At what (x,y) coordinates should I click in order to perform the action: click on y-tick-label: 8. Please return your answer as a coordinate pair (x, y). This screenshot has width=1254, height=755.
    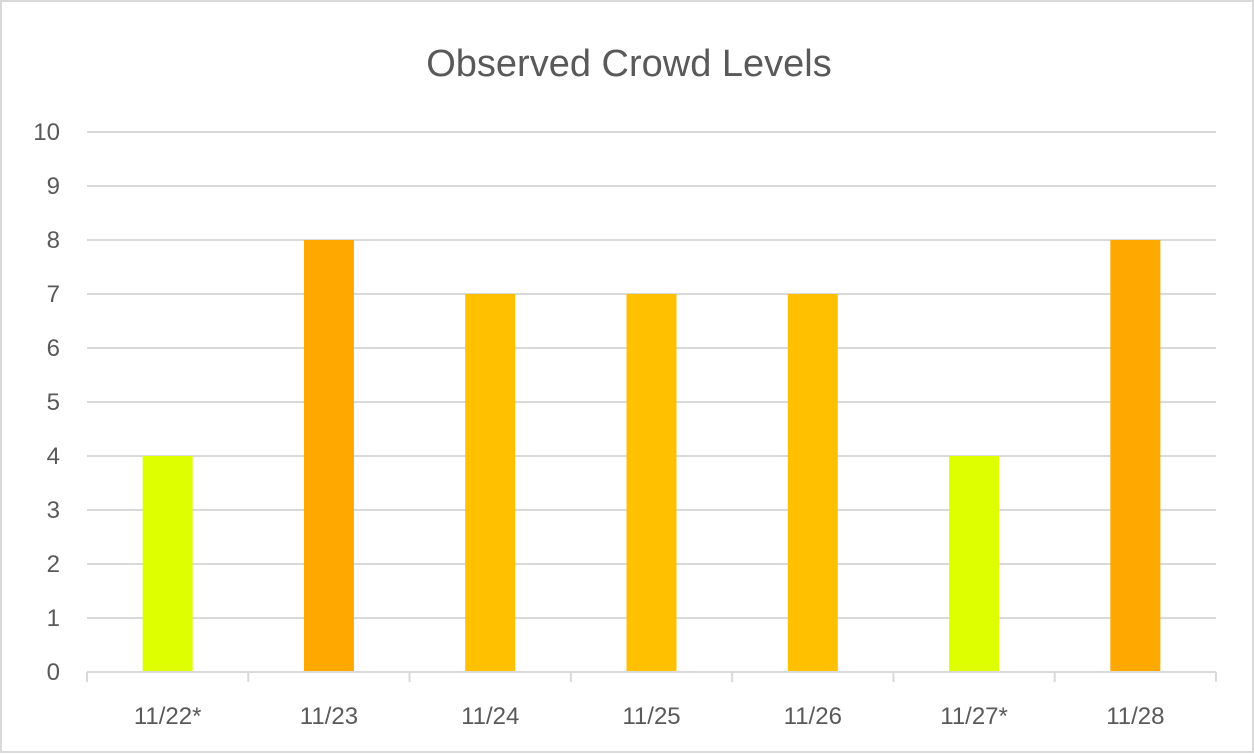
    Looking at the image, I should click on (53, 240).